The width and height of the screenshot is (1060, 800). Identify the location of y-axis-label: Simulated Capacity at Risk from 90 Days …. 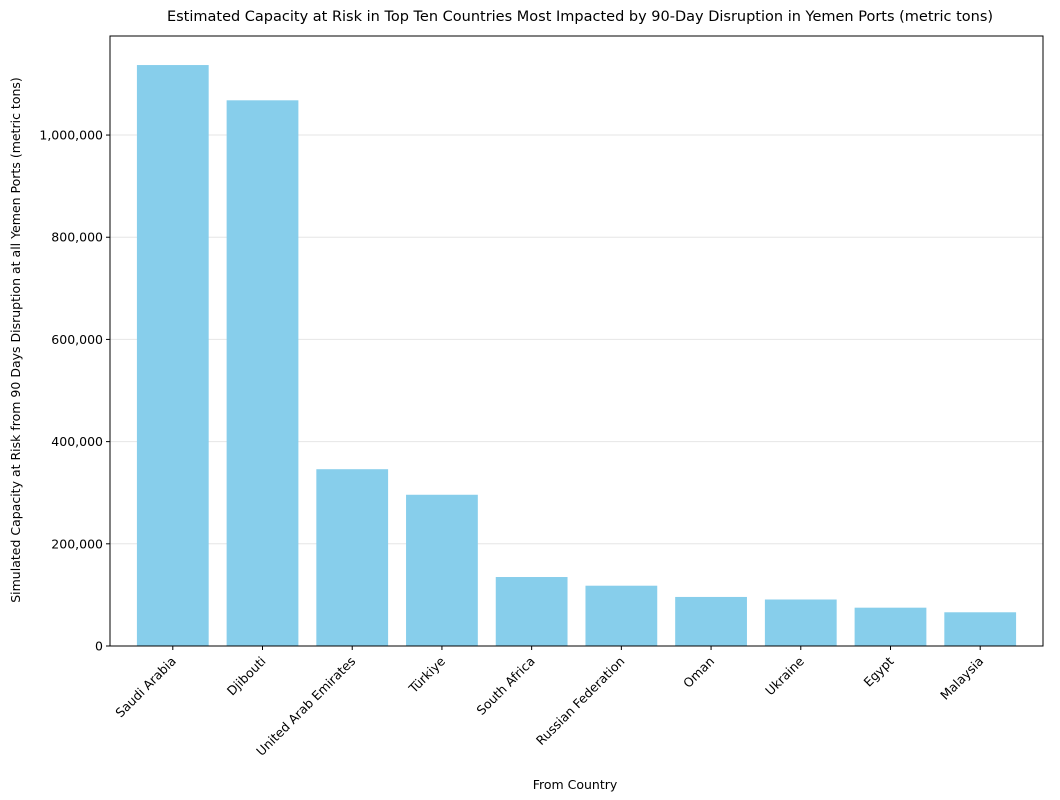
(15, 340).